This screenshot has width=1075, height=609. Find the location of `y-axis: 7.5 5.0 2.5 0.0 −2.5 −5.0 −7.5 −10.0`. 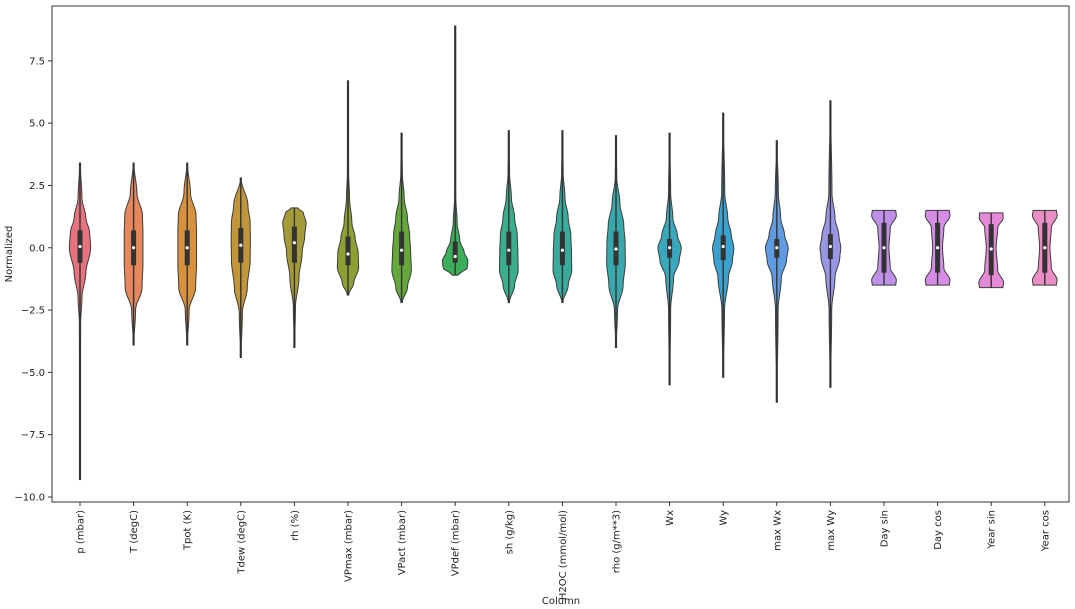

y-axis: 7.5 5.0 2.5 0.0 −2.5 −5.0 −7.5 −10.0 is located at coordinates (33, 280).